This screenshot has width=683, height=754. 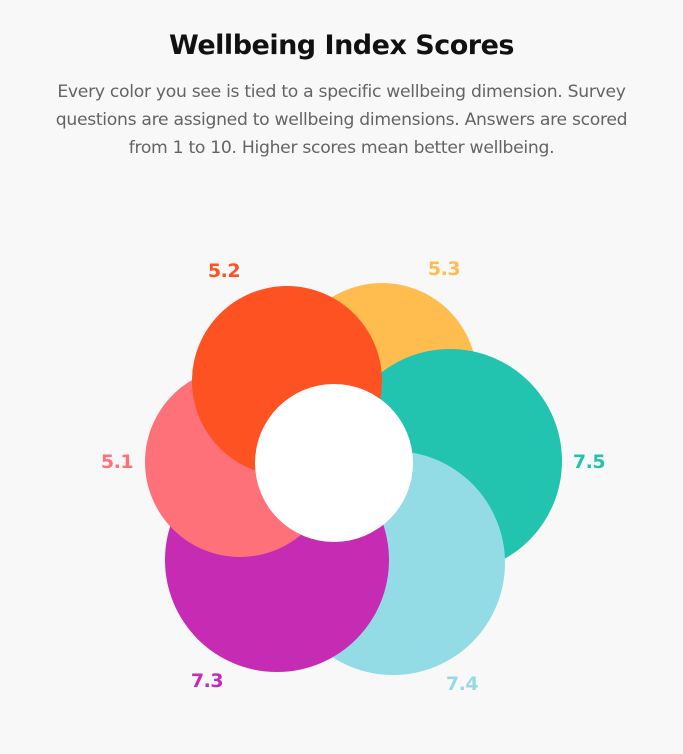 I want to click on score-label-bottom-left: 7.3, so click(x=207, y=681).